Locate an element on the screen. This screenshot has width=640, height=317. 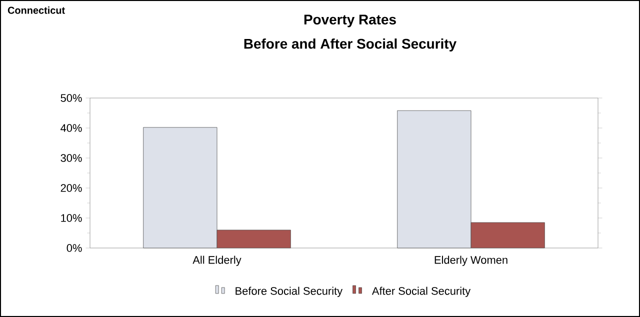
x-tick-label: All Elderly is located at coordinates (217, 261).